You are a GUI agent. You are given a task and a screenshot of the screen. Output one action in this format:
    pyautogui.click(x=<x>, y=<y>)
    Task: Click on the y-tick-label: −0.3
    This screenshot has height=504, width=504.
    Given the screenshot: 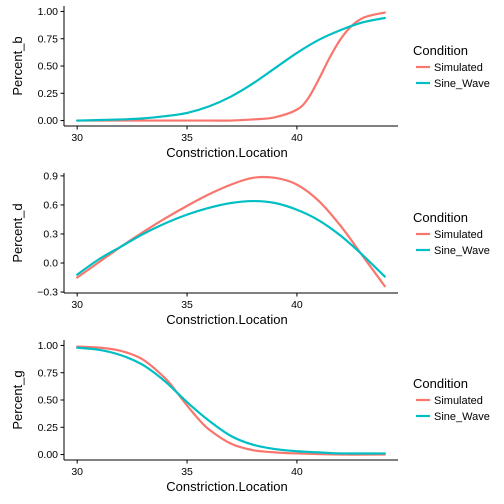 What is the action you would take?
    pyautogui.click(x=47, y=293)
    